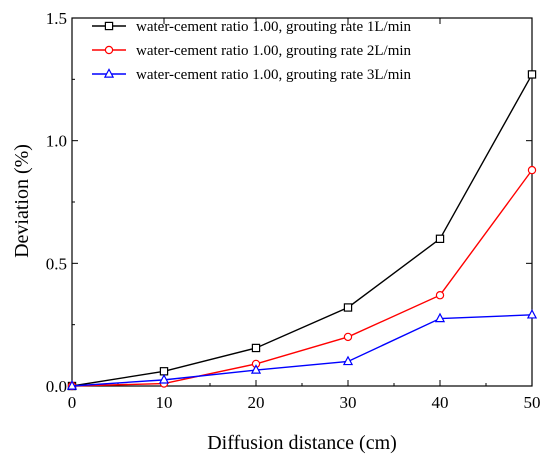 This screenshot has width=550, height=472. I want to click on x-tick-label: 0, so click(72, 402).